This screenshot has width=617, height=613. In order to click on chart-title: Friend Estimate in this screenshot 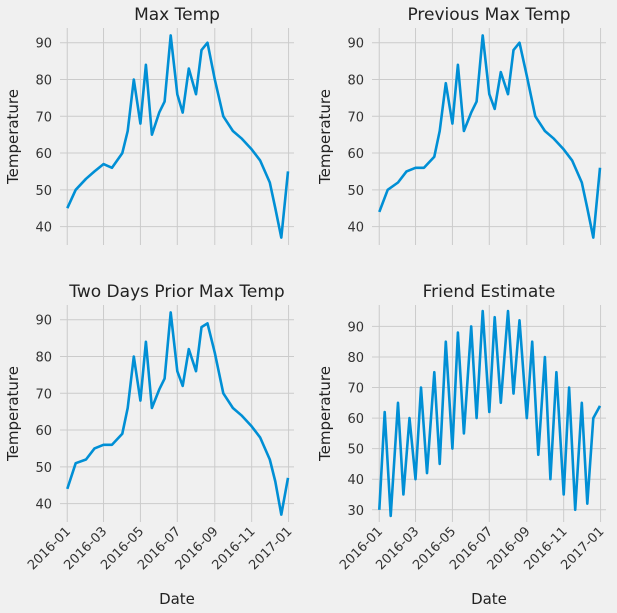, I will do `click(489, 292)`.